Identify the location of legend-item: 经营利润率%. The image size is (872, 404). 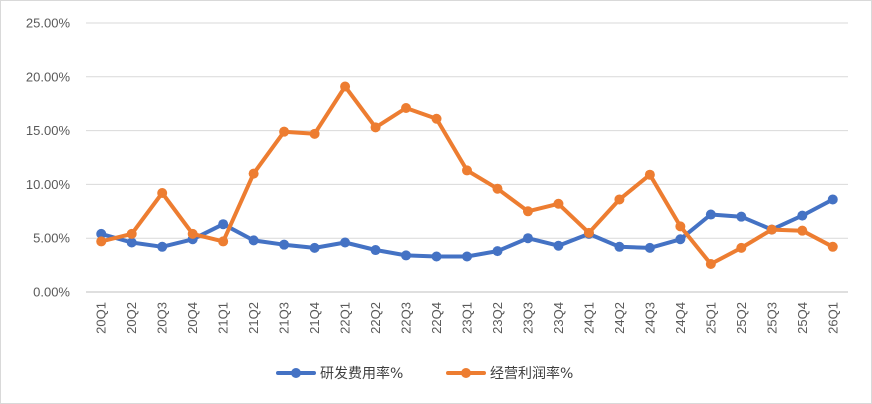
(509, 373).